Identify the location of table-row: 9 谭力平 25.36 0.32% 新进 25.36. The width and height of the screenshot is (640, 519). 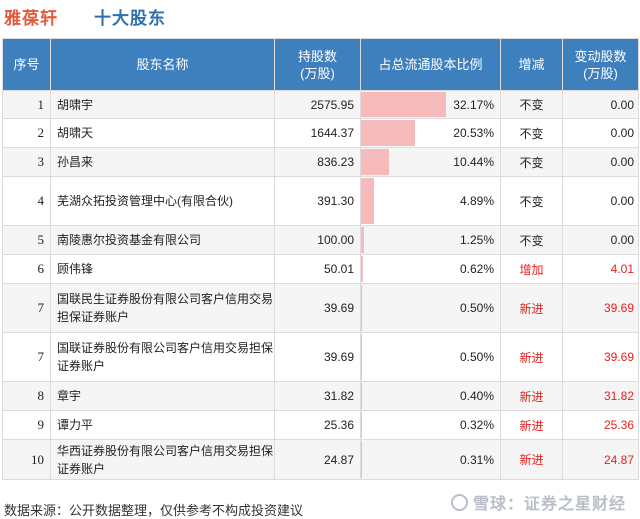
(320, 425).